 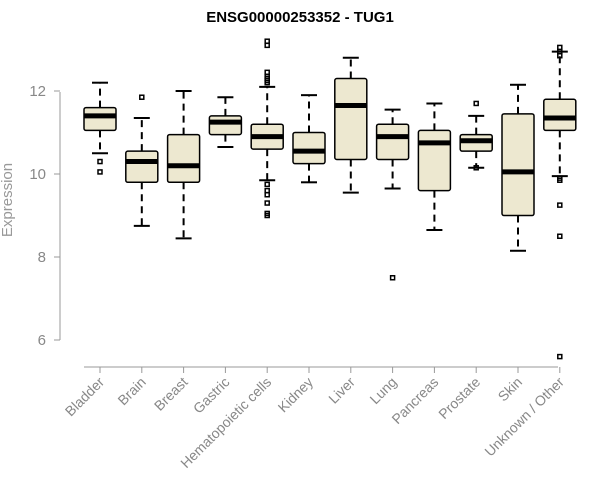 I want to click on x-tick-label: Brain, so click(x=131, y=391).